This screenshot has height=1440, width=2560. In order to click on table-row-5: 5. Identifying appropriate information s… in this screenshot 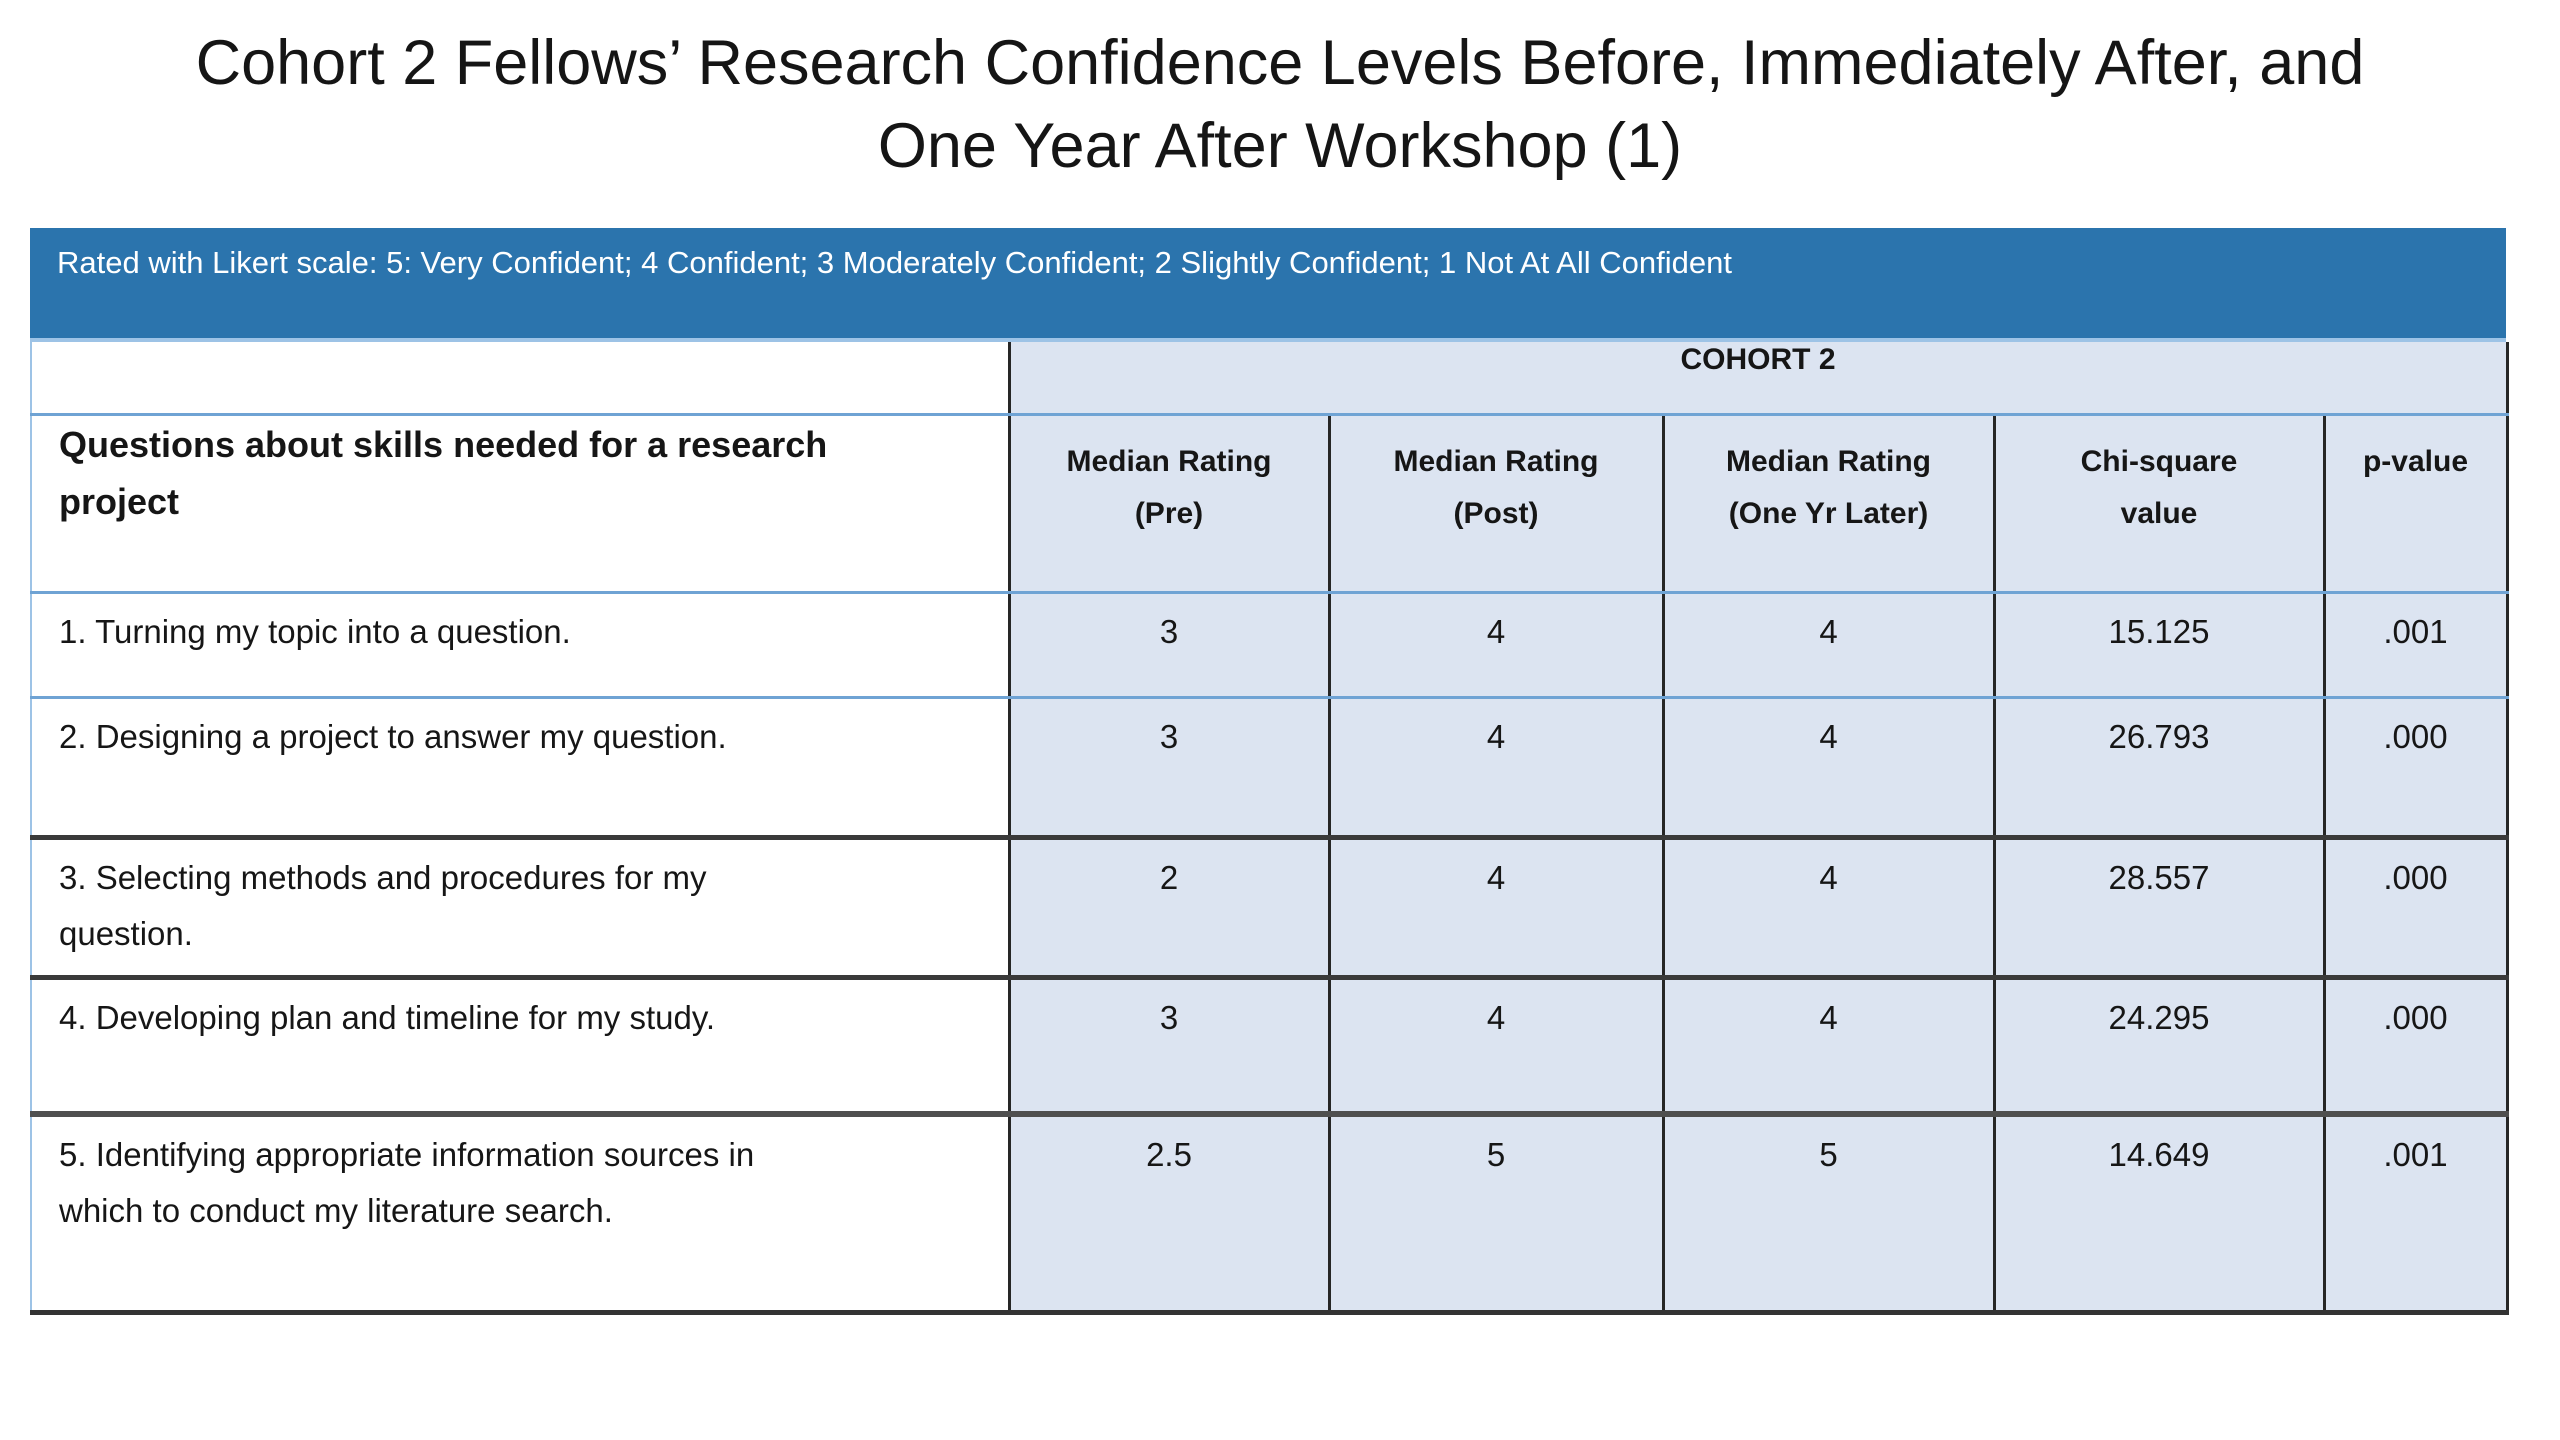, I will do `click(1269, 1214)`.